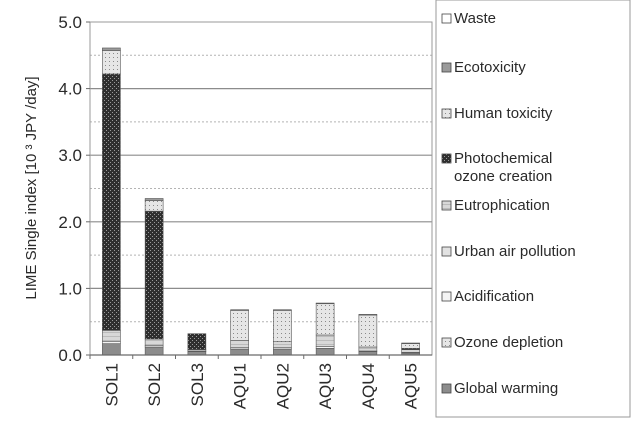 This screenshot has height=428, width=636. Describe the element at coordinates (502, 205) in the screenshot. I see `legend-label: Eutrophication` at that location.